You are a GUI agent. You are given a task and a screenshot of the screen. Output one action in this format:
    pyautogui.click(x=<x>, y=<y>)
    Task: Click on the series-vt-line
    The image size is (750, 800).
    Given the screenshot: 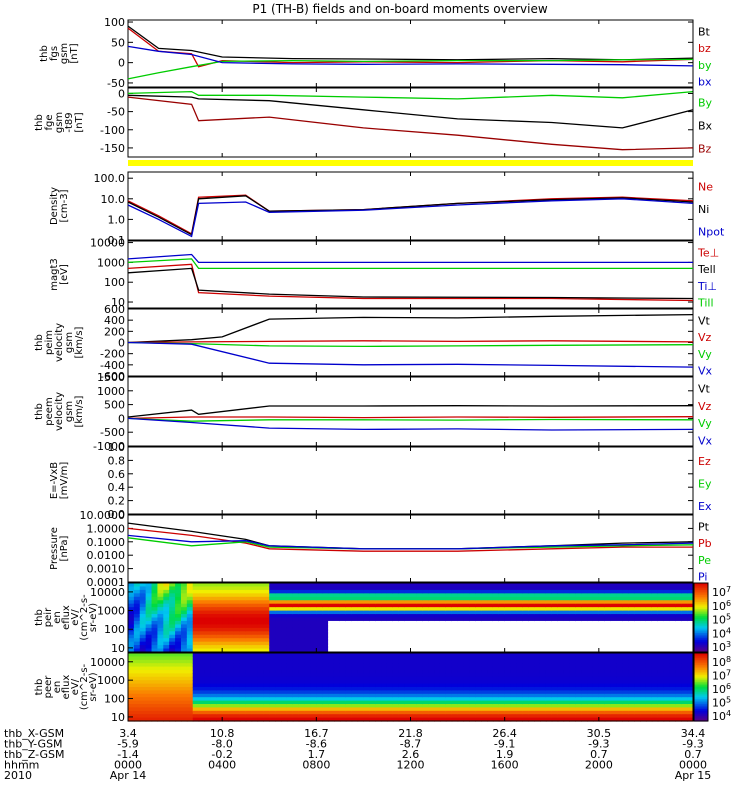 What is the action you would take?
    pyautogui.click(x=410, y=328)
    